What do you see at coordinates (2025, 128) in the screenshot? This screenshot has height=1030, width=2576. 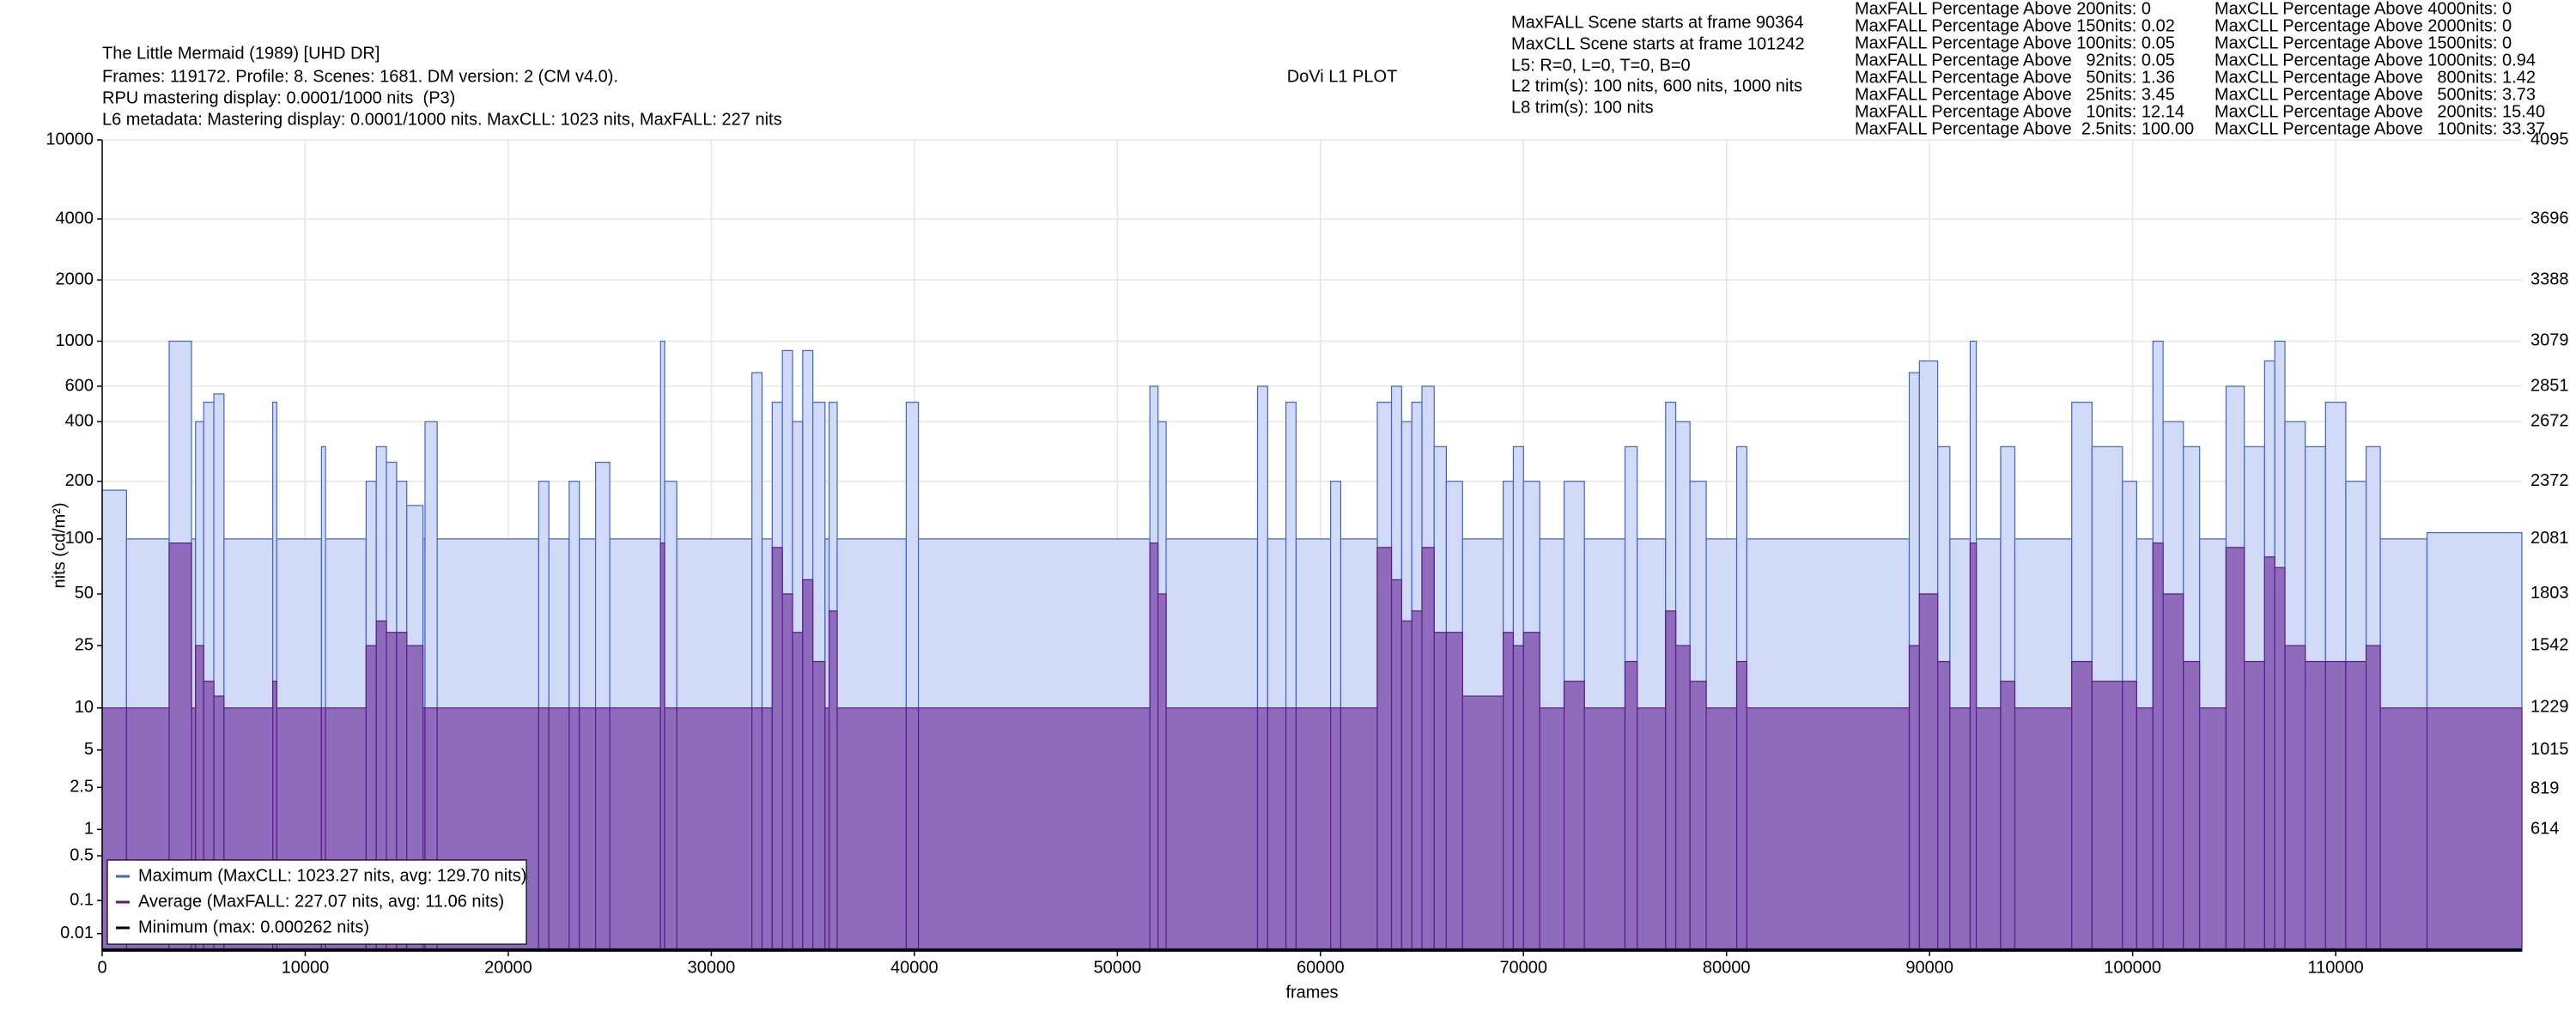 I see `stat-line: MaxFALL Percentage Above 2.5nits: 100.00` at bounding box center [2025, 128].